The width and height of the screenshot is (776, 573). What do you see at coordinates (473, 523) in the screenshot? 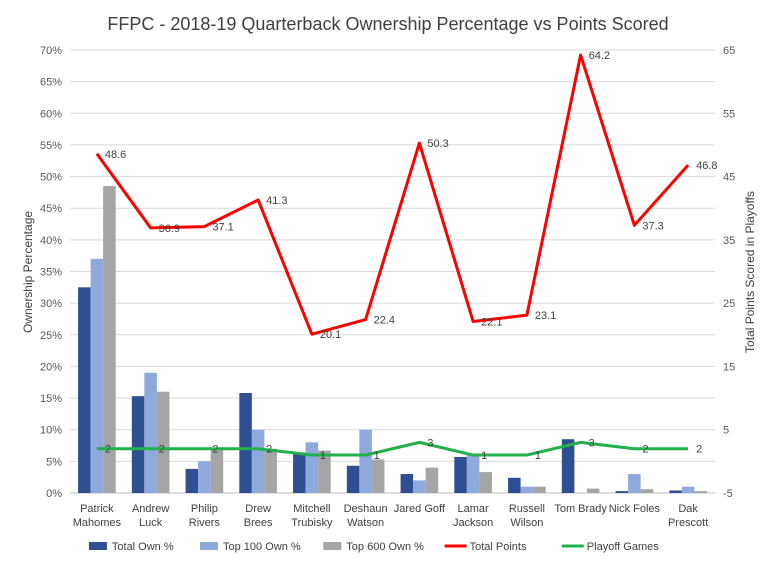
I see `category-label: Jackson` at bounding box center [473, 523].